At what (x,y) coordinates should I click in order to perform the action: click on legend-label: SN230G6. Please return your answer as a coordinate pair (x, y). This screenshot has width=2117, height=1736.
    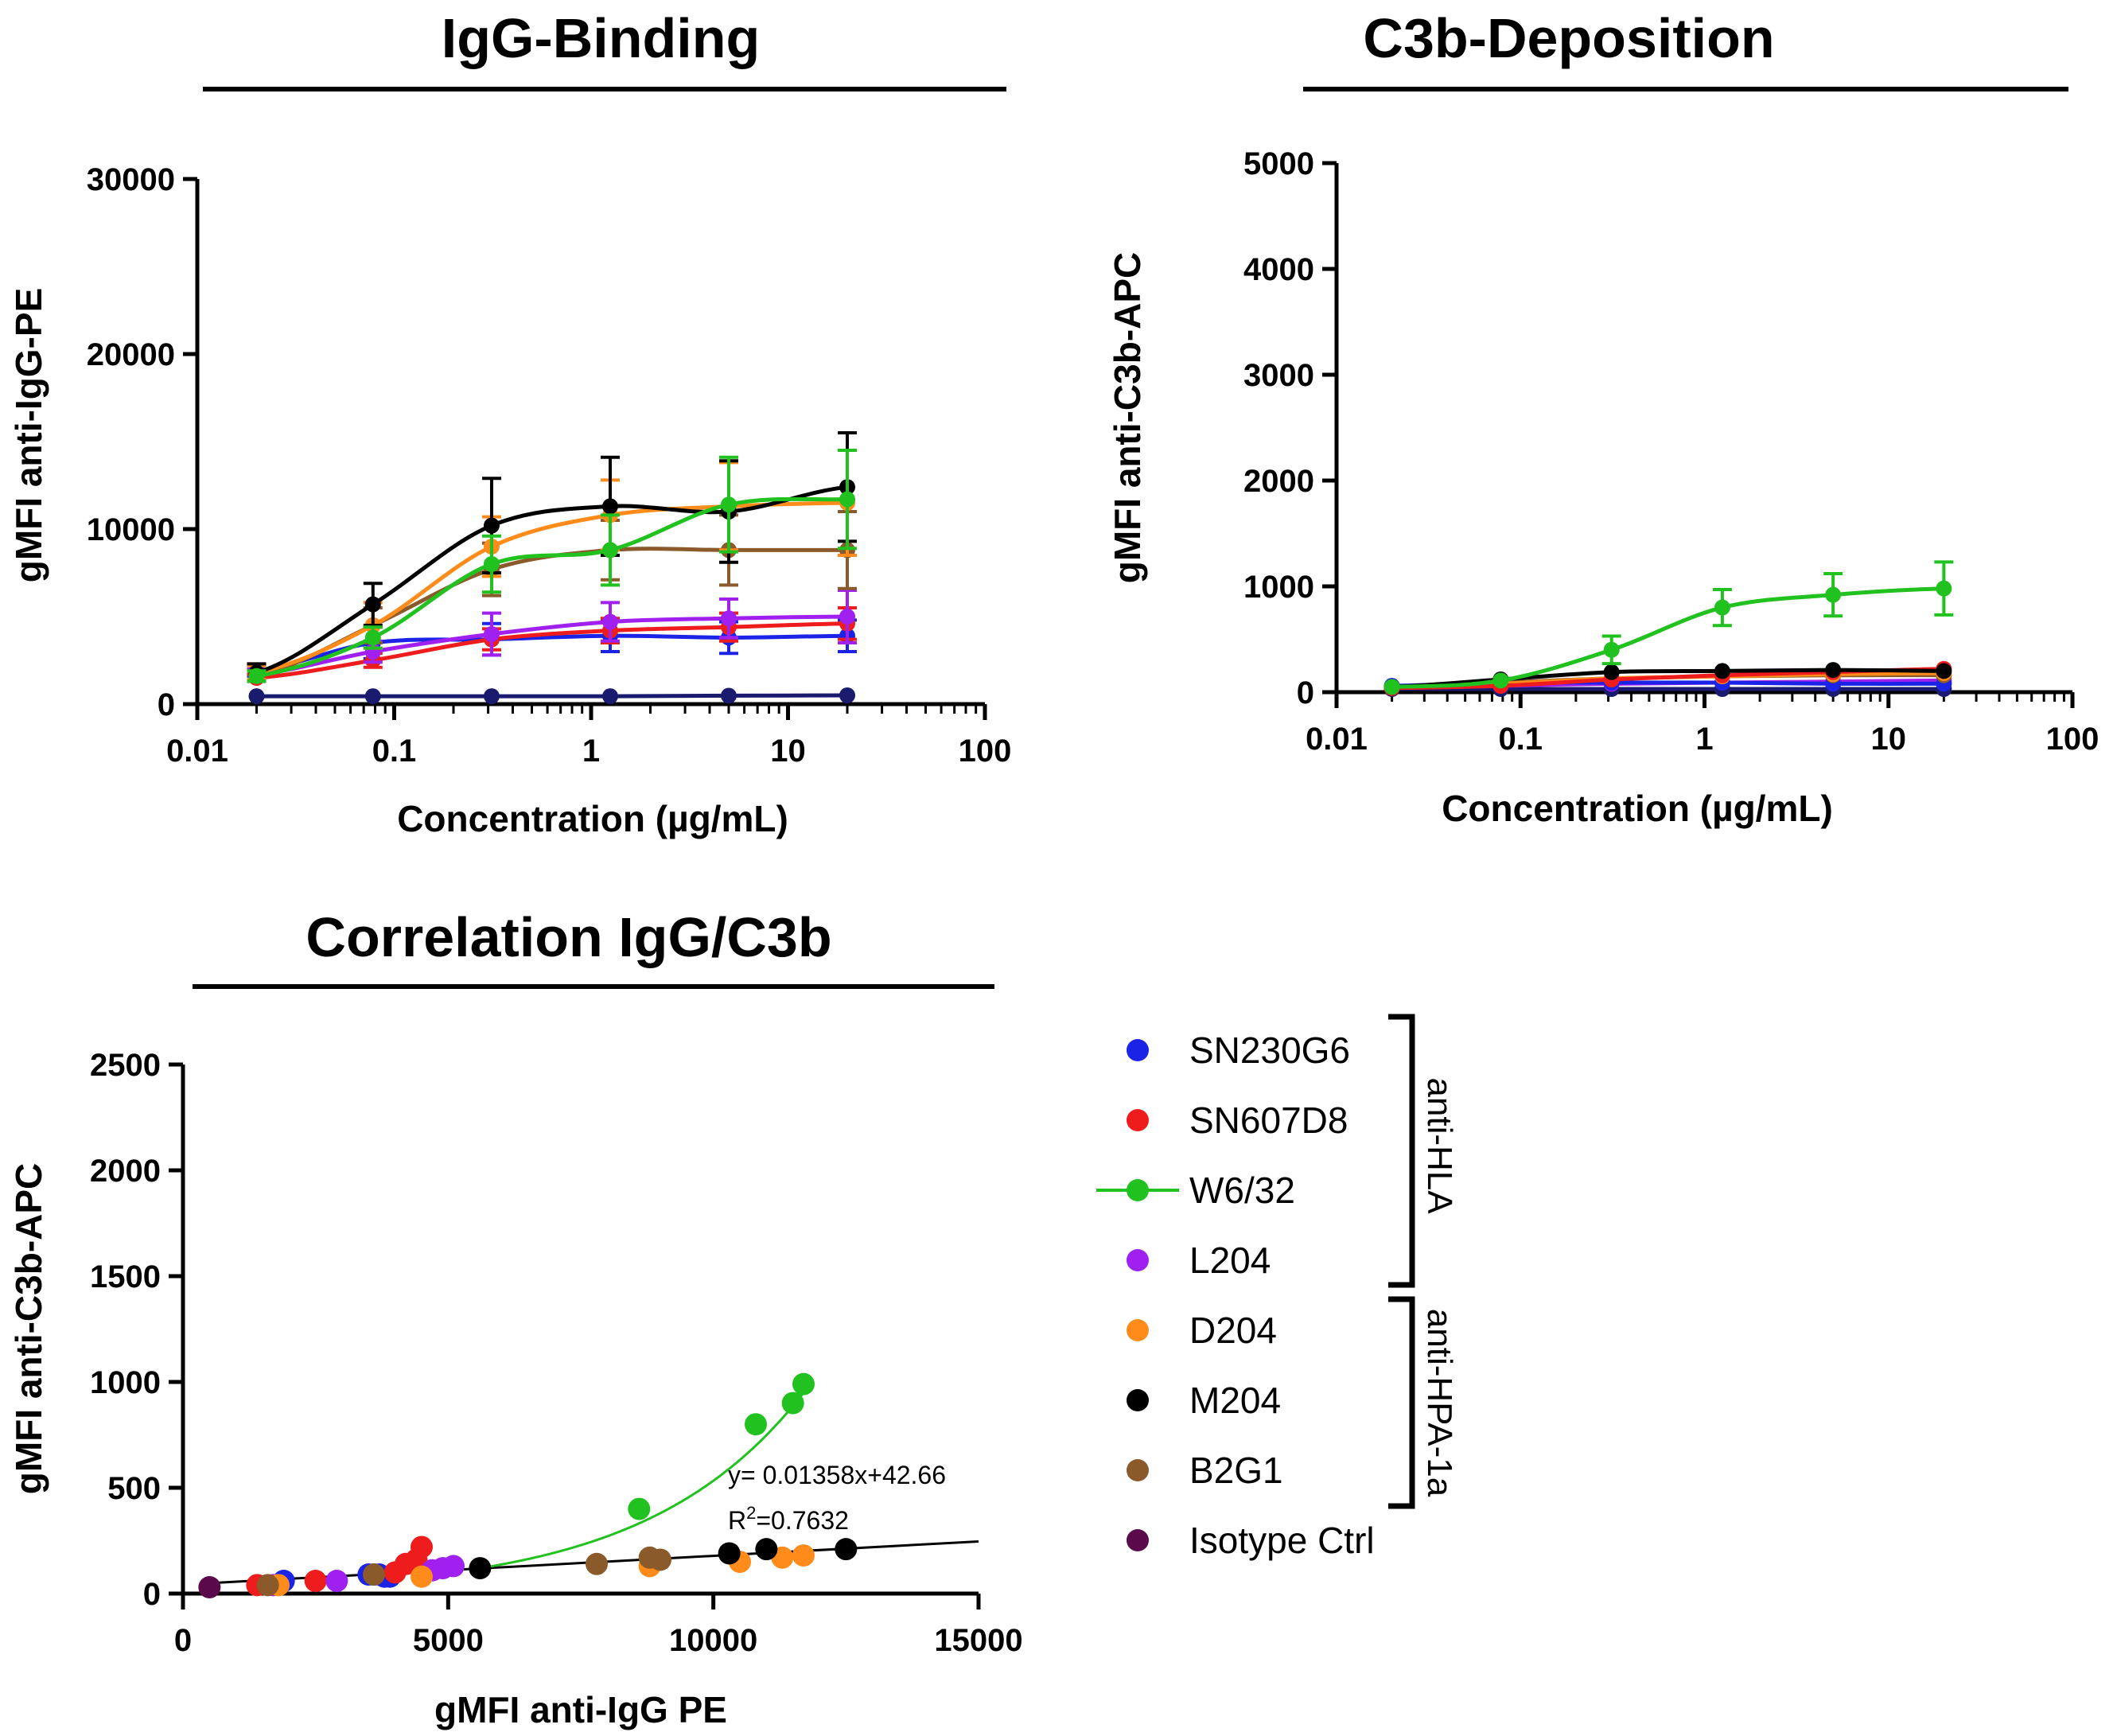
    Looking at the image, I should click on (1269, 1050).